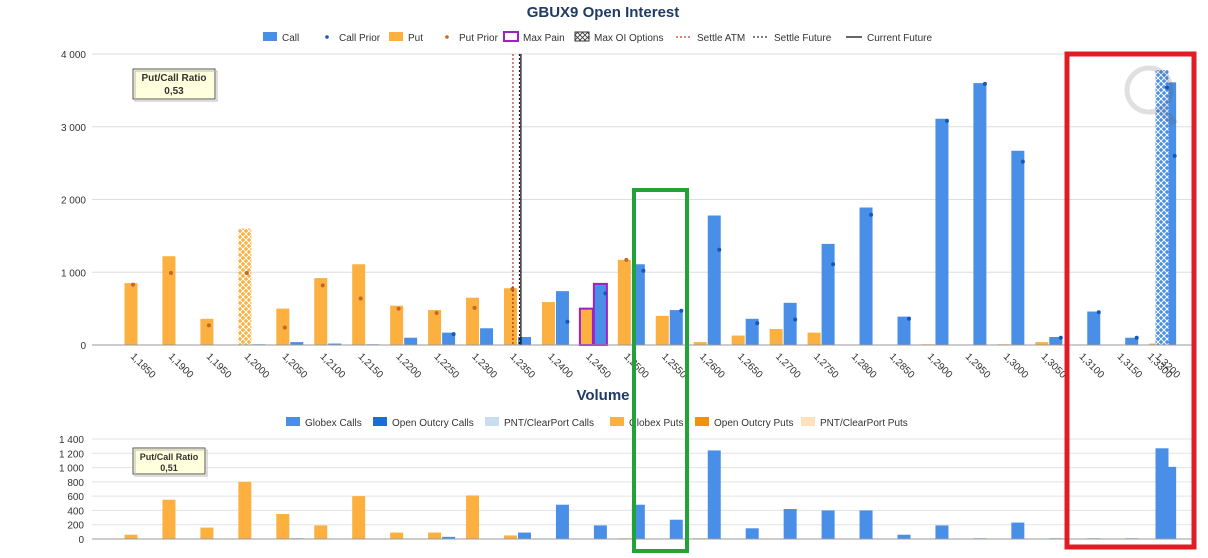 This screenshot has width=1208, height=558. I want to click on x-tick-label: 1,2150, so click(371, 366).